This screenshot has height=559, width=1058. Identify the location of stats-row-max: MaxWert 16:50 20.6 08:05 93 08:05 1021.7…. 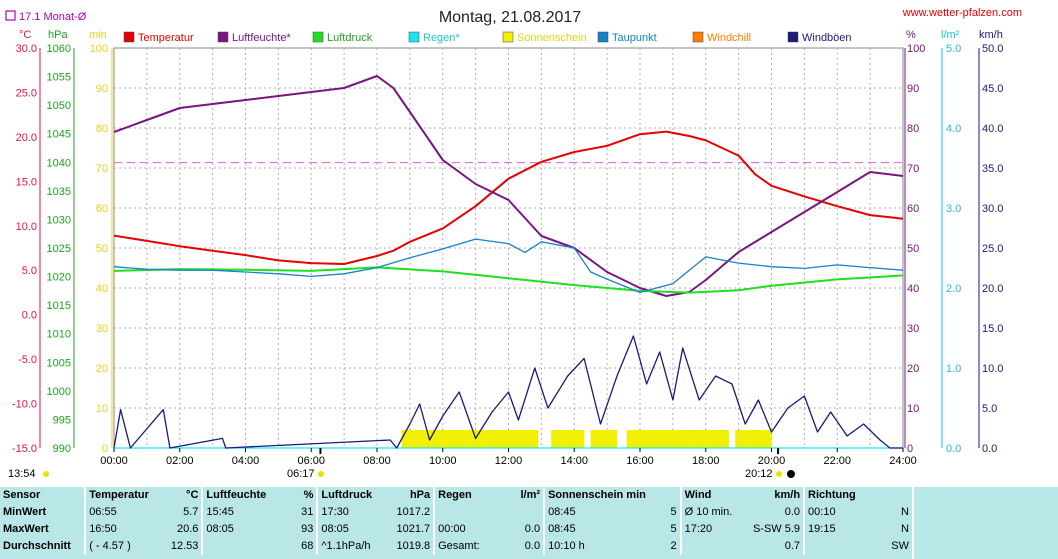
(456, 529).